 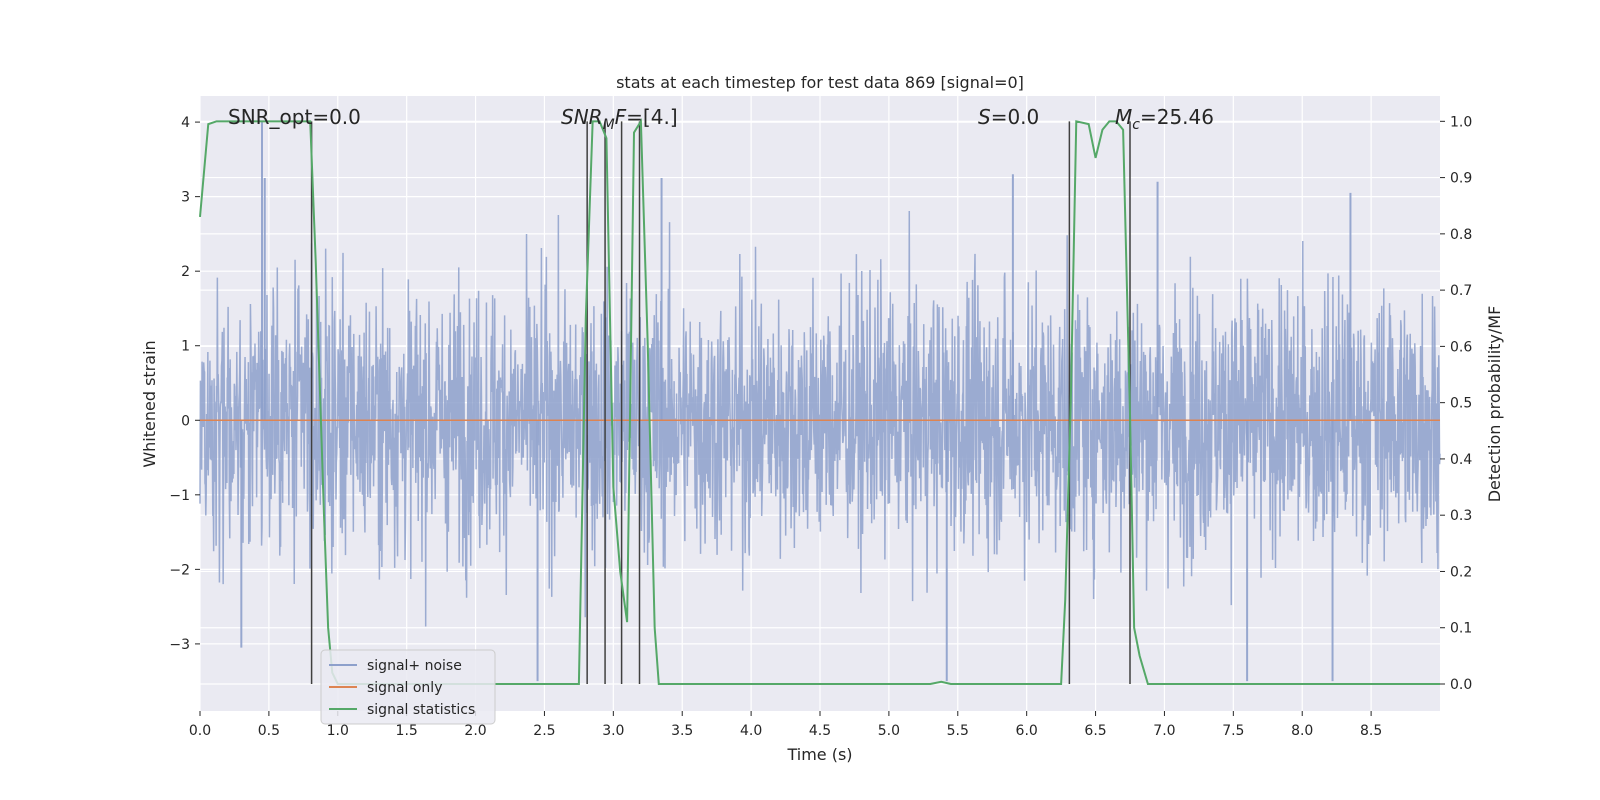 I want to click on x-tick-label: 2.5, so click(x=544, y=731).